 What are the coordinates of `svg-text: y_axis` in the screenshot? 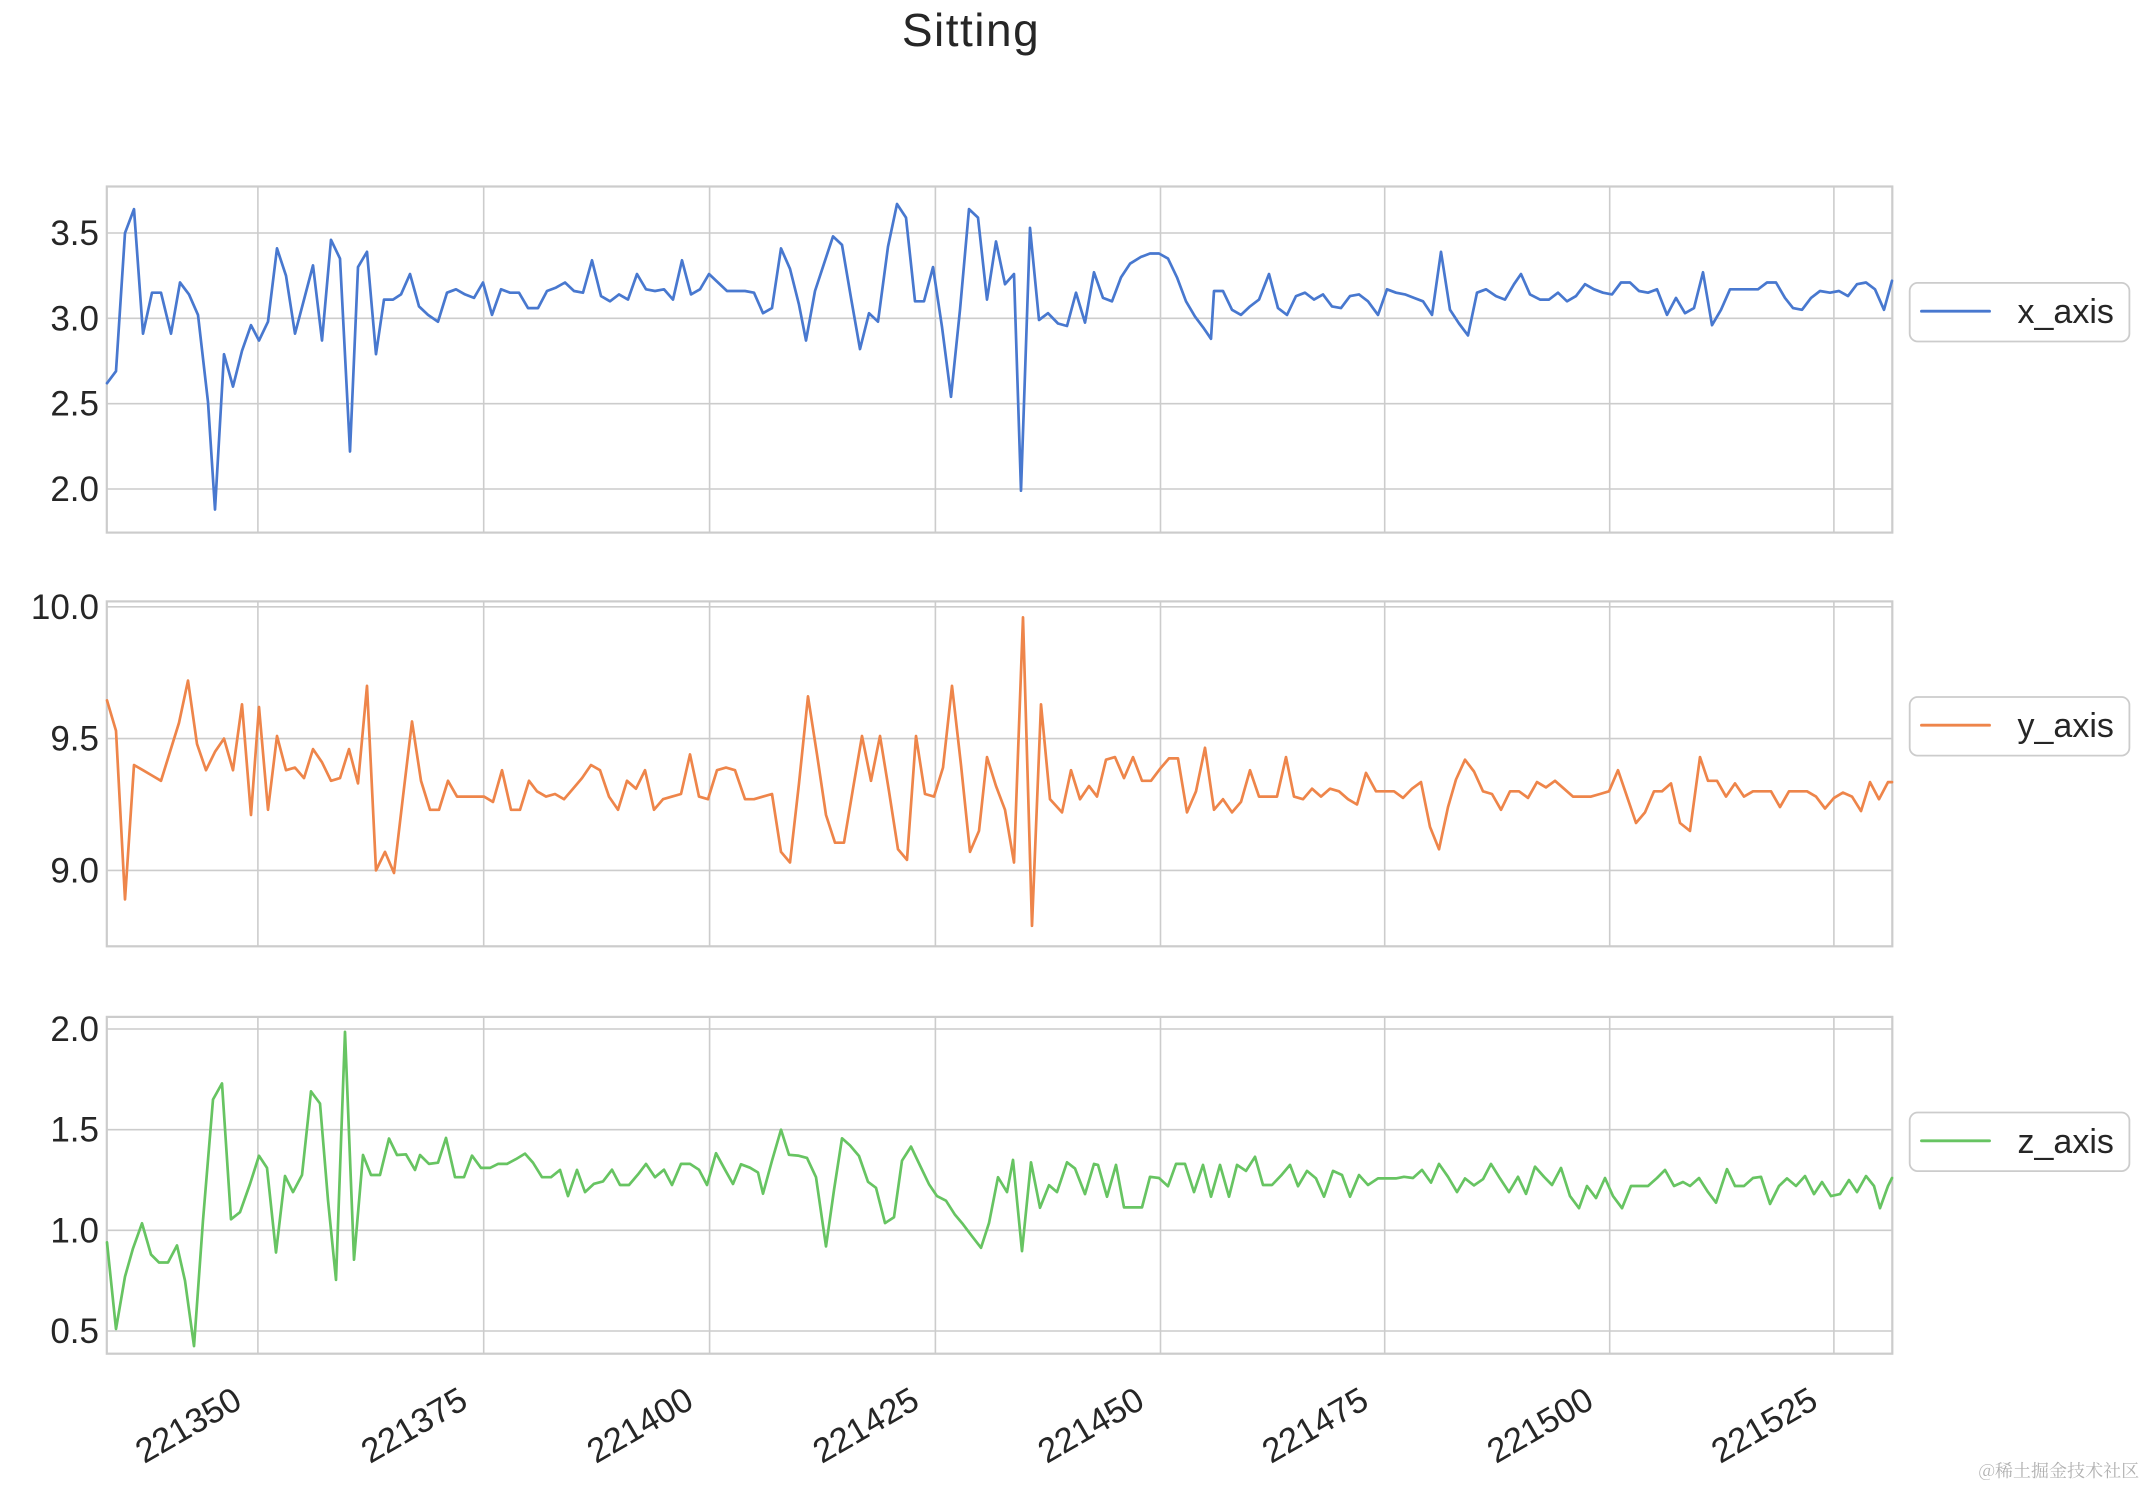 It's located at (2066, 726).